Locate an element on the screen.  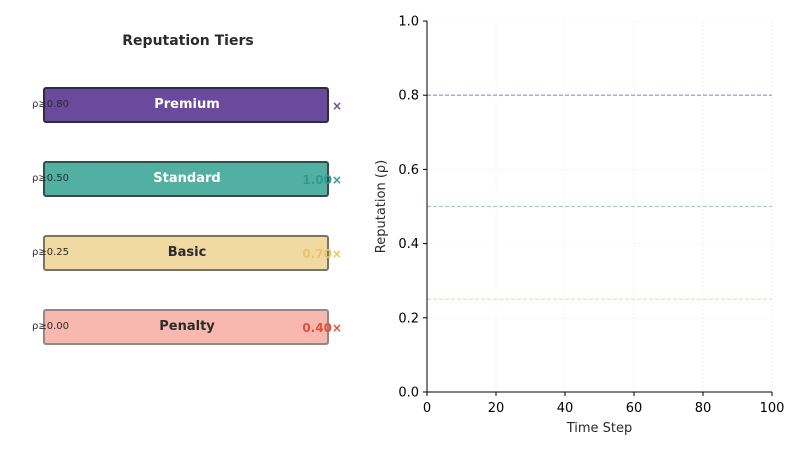
y-tick-label: 0.0 is located at coordinates (408, 393).